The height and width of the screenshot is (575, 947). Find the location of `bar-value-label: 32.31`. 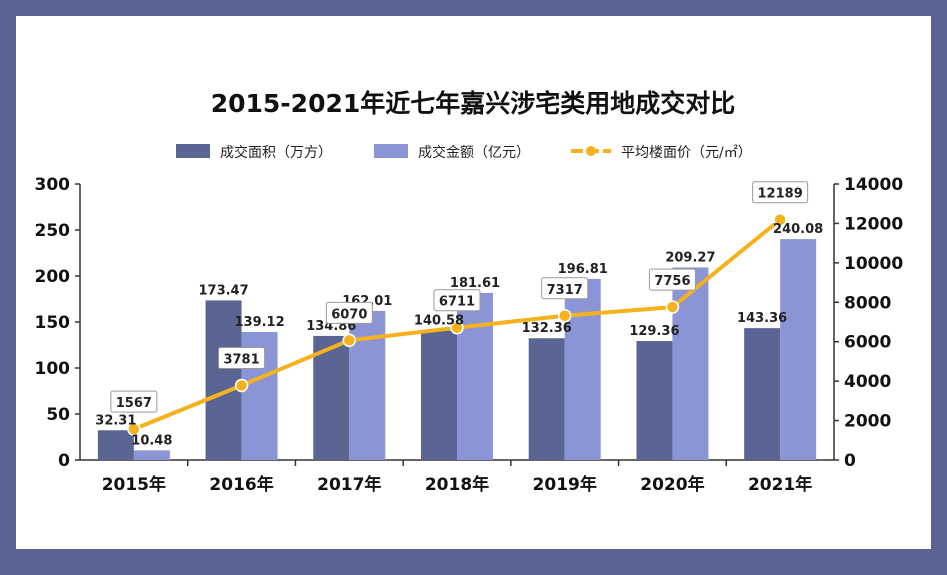

bar-value-label: 32.31 is located at coordinates (115, 420).